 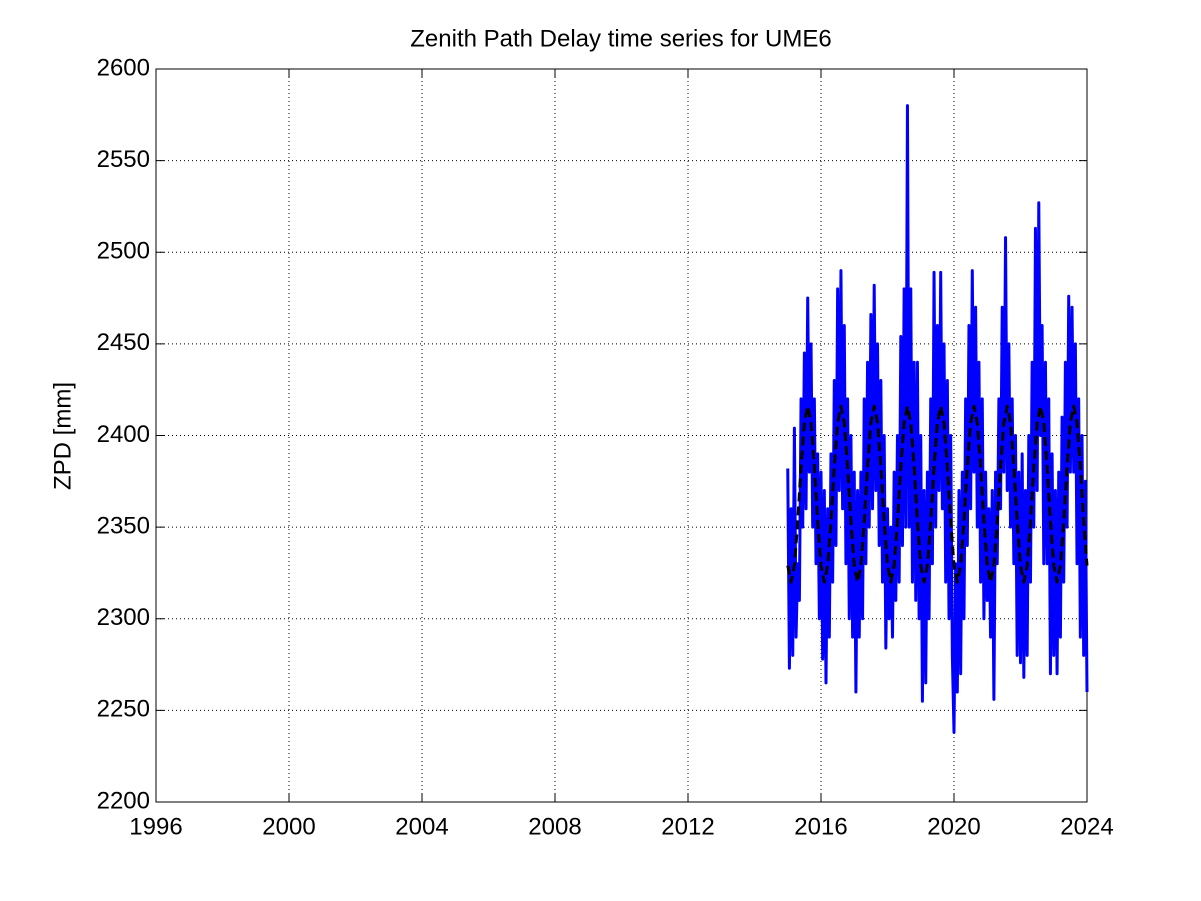 I want to click on series-line, so click(x=937, y=494).